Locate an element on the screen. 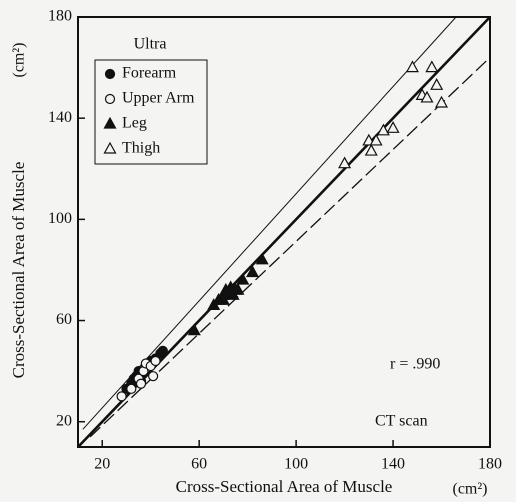  legend-title: Ultra is located at coordinates (150, 44).